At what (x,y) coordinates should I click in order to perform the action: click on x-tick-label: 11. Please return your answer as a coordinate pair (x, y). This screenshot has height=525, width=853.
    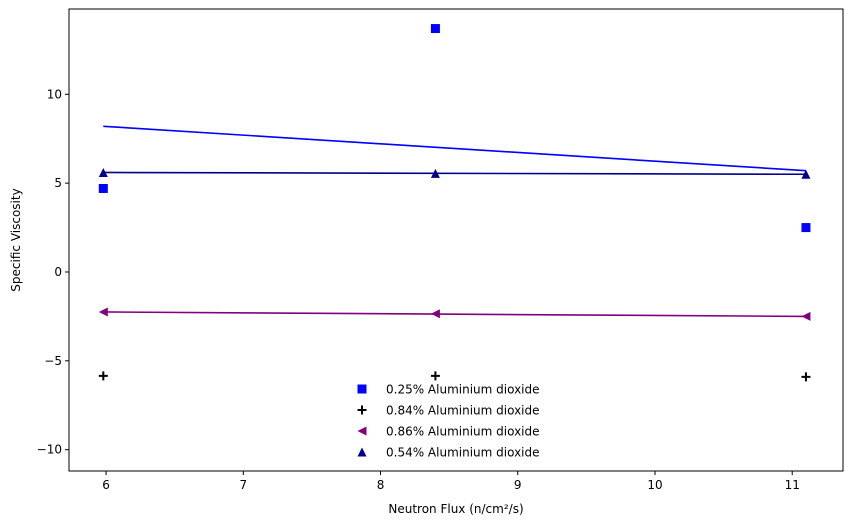
    Looking at the image, I should click on (792, 485).